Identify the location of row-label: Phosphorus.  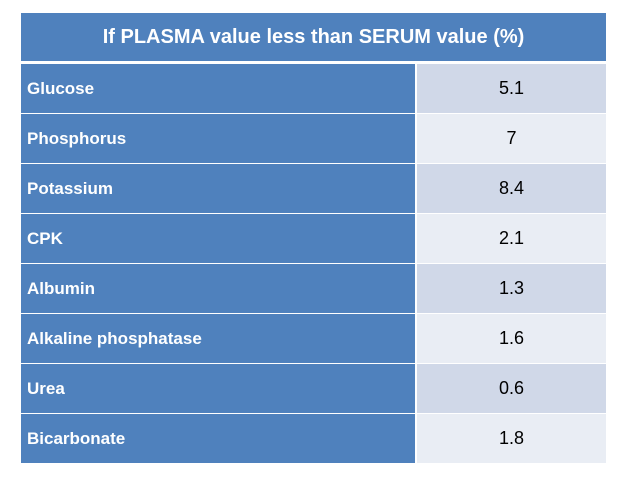
(219, 138).